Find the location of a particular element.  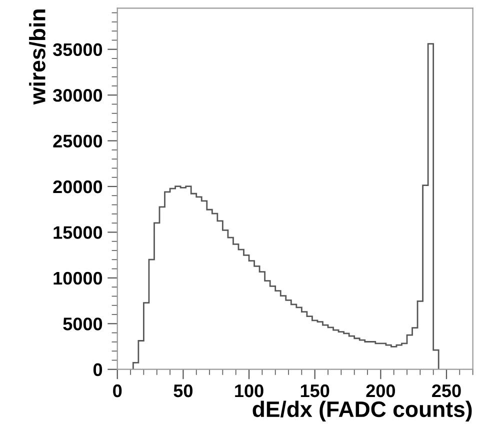

x-tick-label: 250 is located at coordinates (446, 391).